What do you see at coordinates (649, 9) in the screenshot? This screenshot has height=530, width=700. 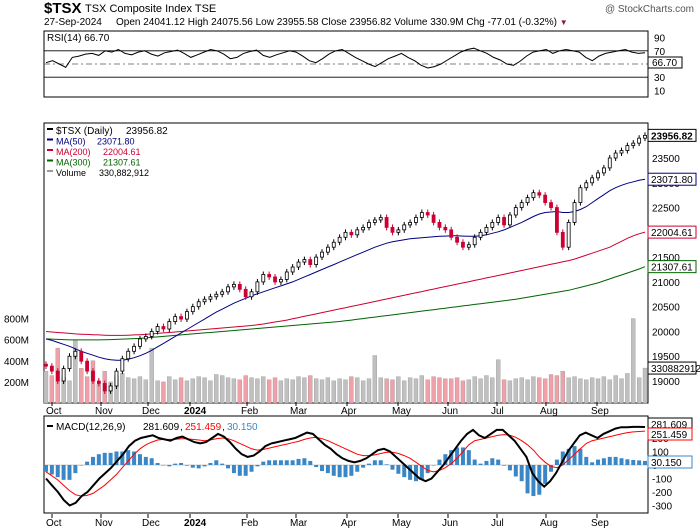 I see `copyright: @ StockCharts.com` at bounding box center [649, 9].